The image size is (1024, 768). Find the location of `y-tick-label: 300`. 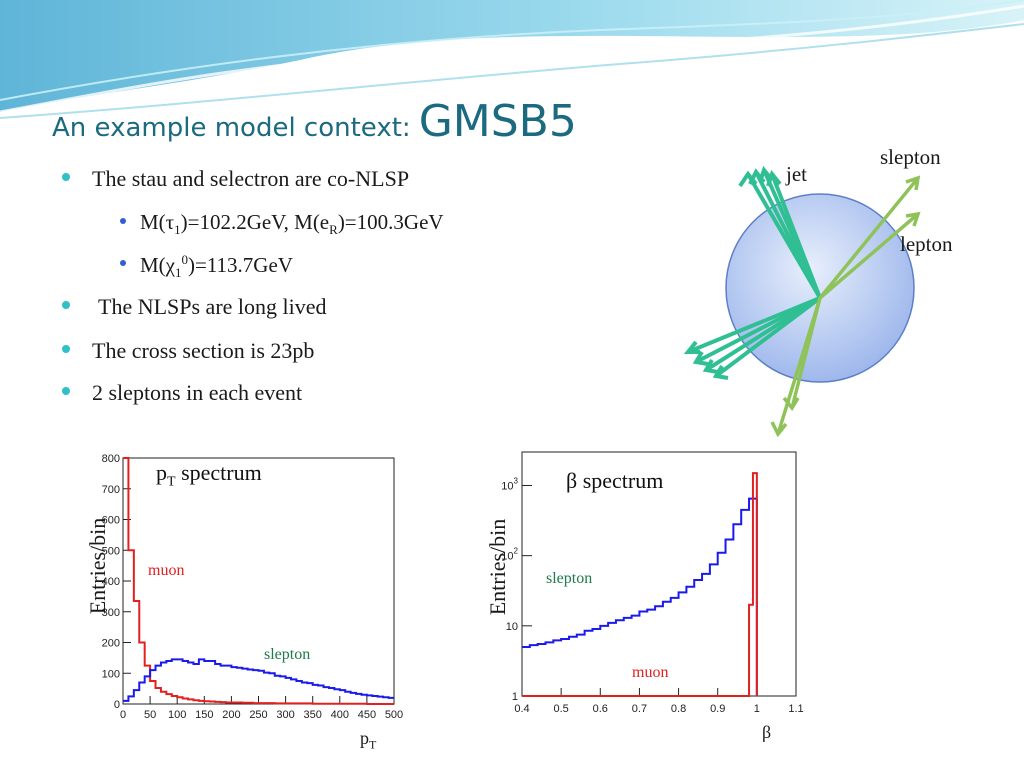

y-tick-label: 300 is located at coordinates (111, 613).